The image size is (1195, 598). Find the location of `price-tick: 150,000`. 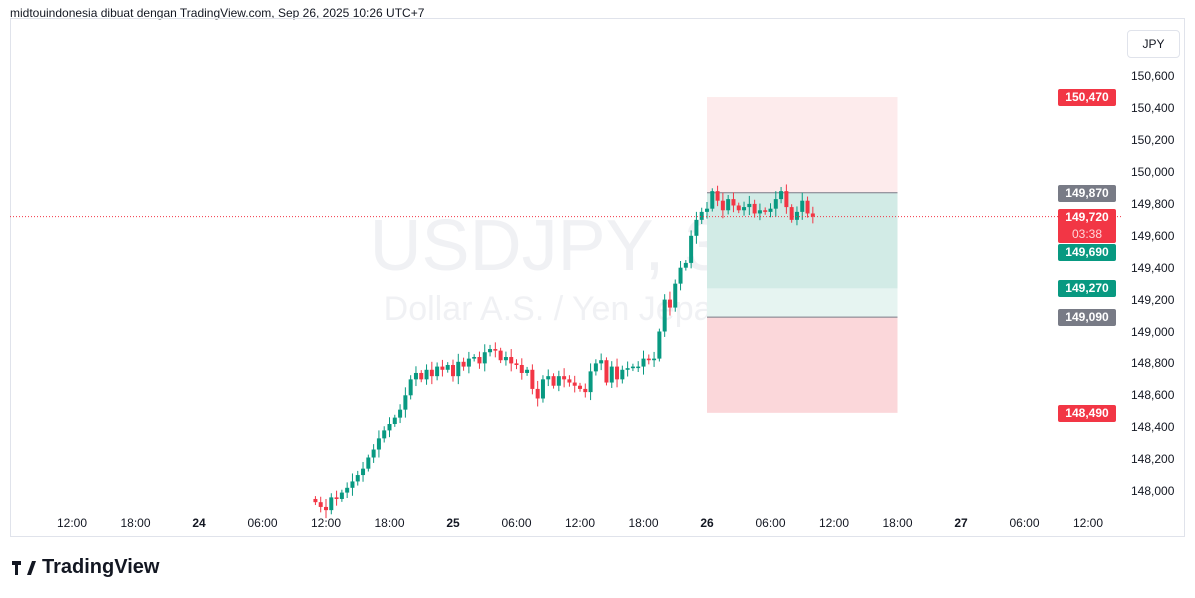

price-tick: 150,000 is located at coordinates (1153, 172).